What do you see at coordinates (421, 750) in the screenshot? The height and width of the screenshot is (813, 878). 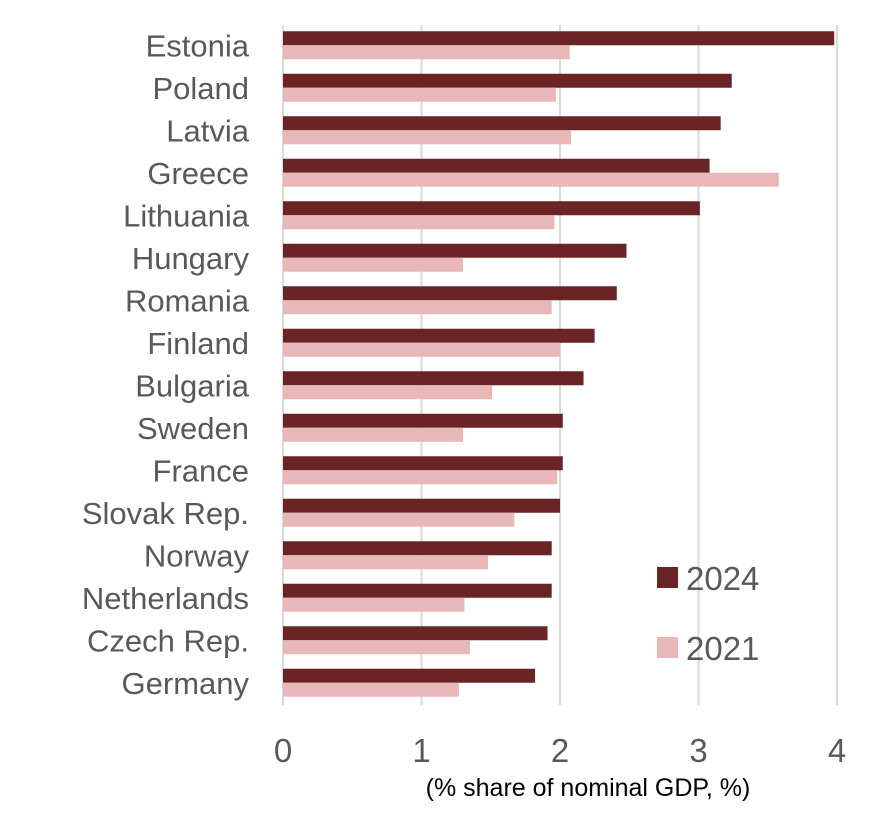 I see `x-tick-label: 1` at bounding box center [421, 750].